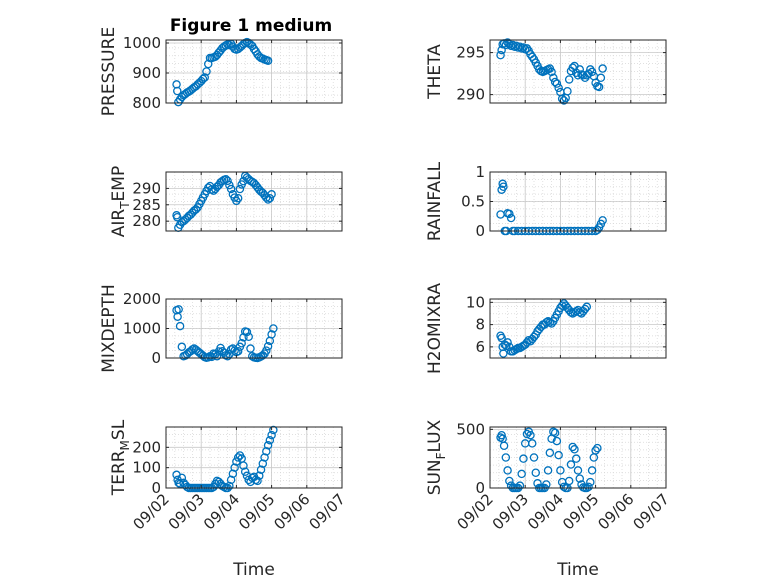 The image size is (778, 583). Describe the element at coordinates (156, 488) in the screenshot. I see `terr_msl-y-tick-label: 0` at that location.